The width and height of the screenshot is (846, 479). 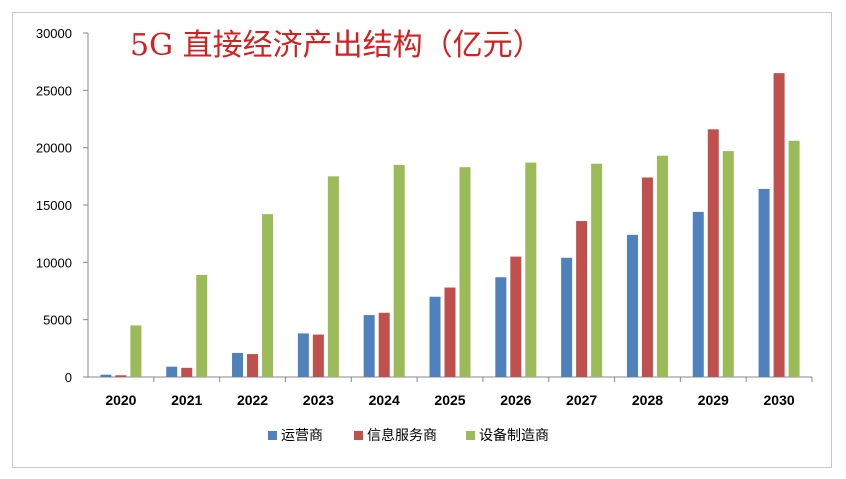 What do you see at coordinates (402, 435) in the screenshot?
I see `legend-label-1: 信息服务商` at bounding box center [402, 435].